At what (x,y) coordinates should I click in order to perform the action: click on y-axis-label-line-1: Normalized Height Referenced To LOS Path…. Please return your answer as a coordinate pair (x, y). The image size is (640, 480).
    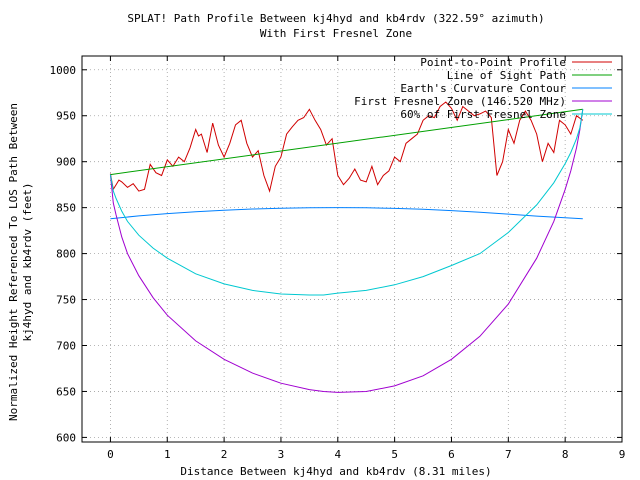
    Looking at the image, I should click on (13, 262).